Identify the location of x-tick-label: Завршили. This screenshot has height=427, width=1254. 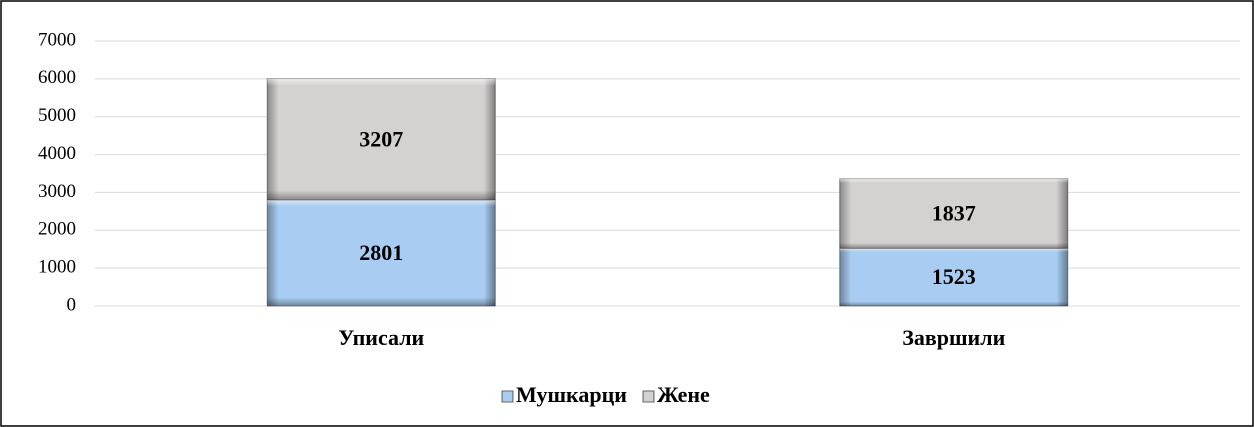
(953, 337).